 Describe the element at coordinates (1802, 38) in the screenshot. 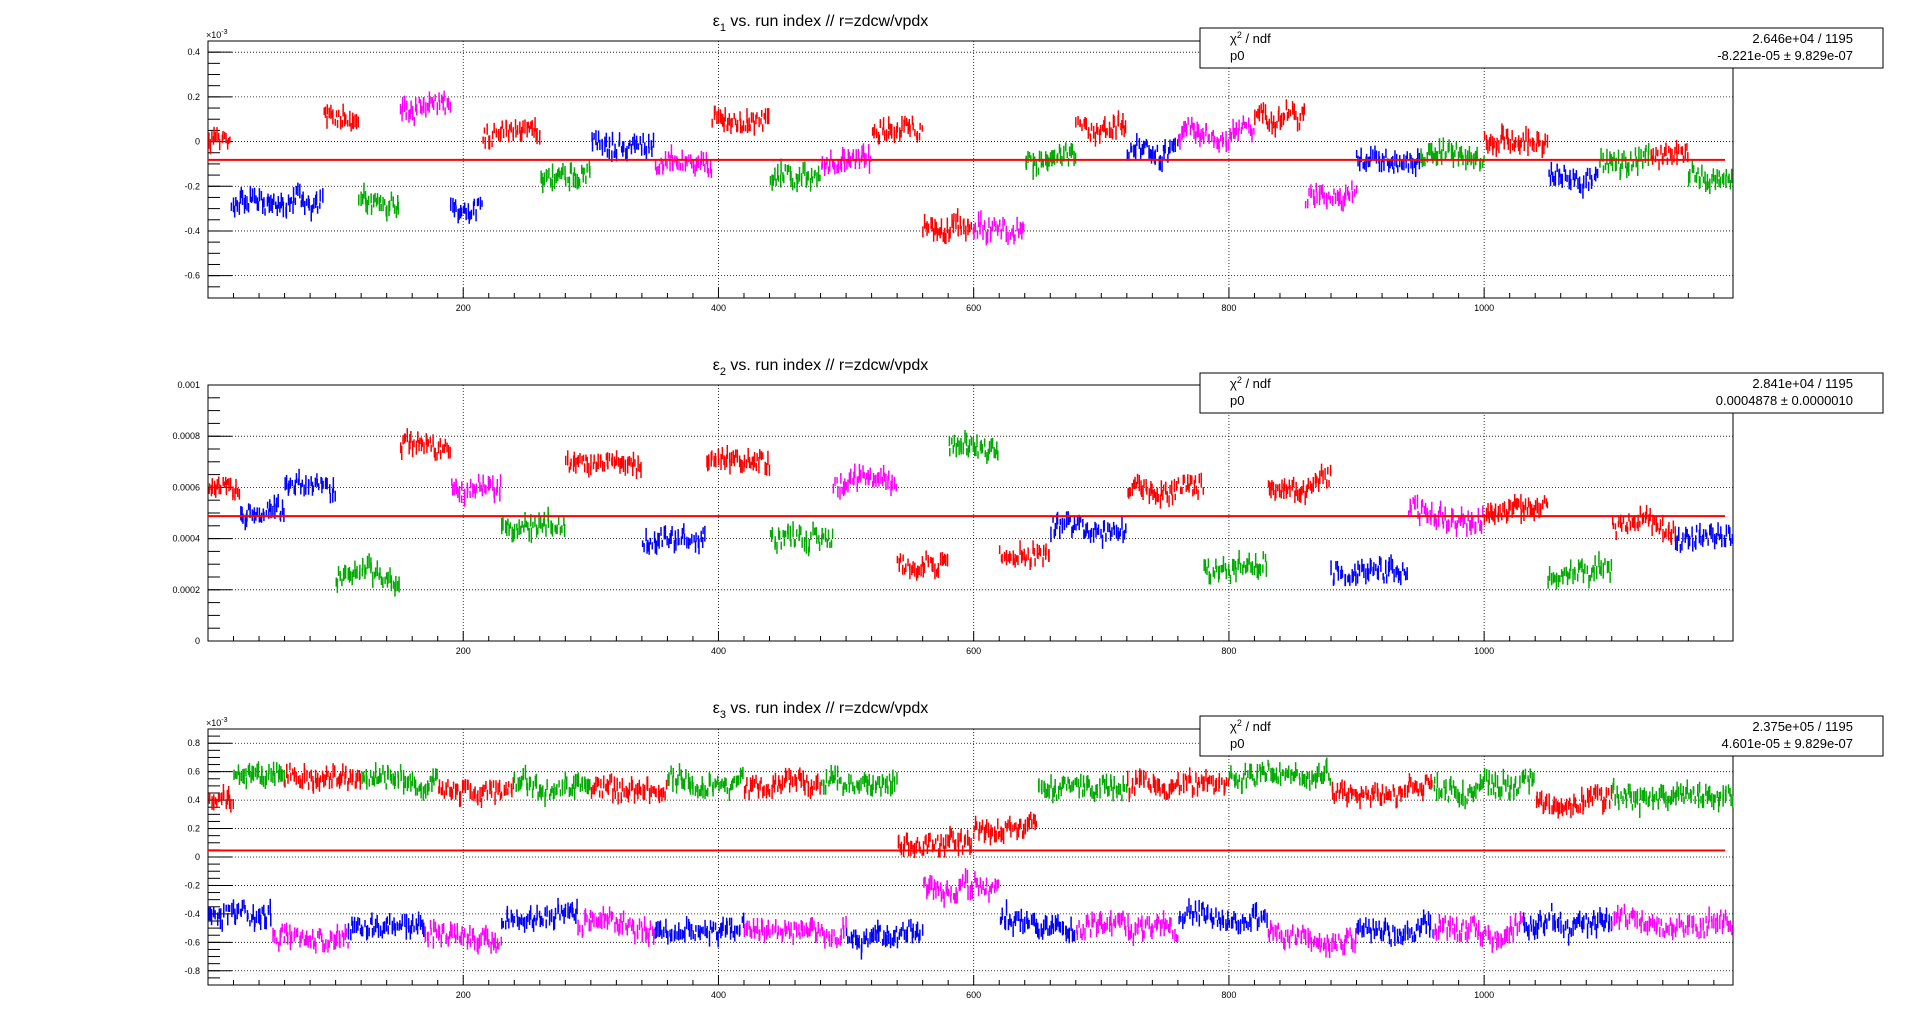

I see `stats-chi-value: 2.646e+04 / 1195` at that location.